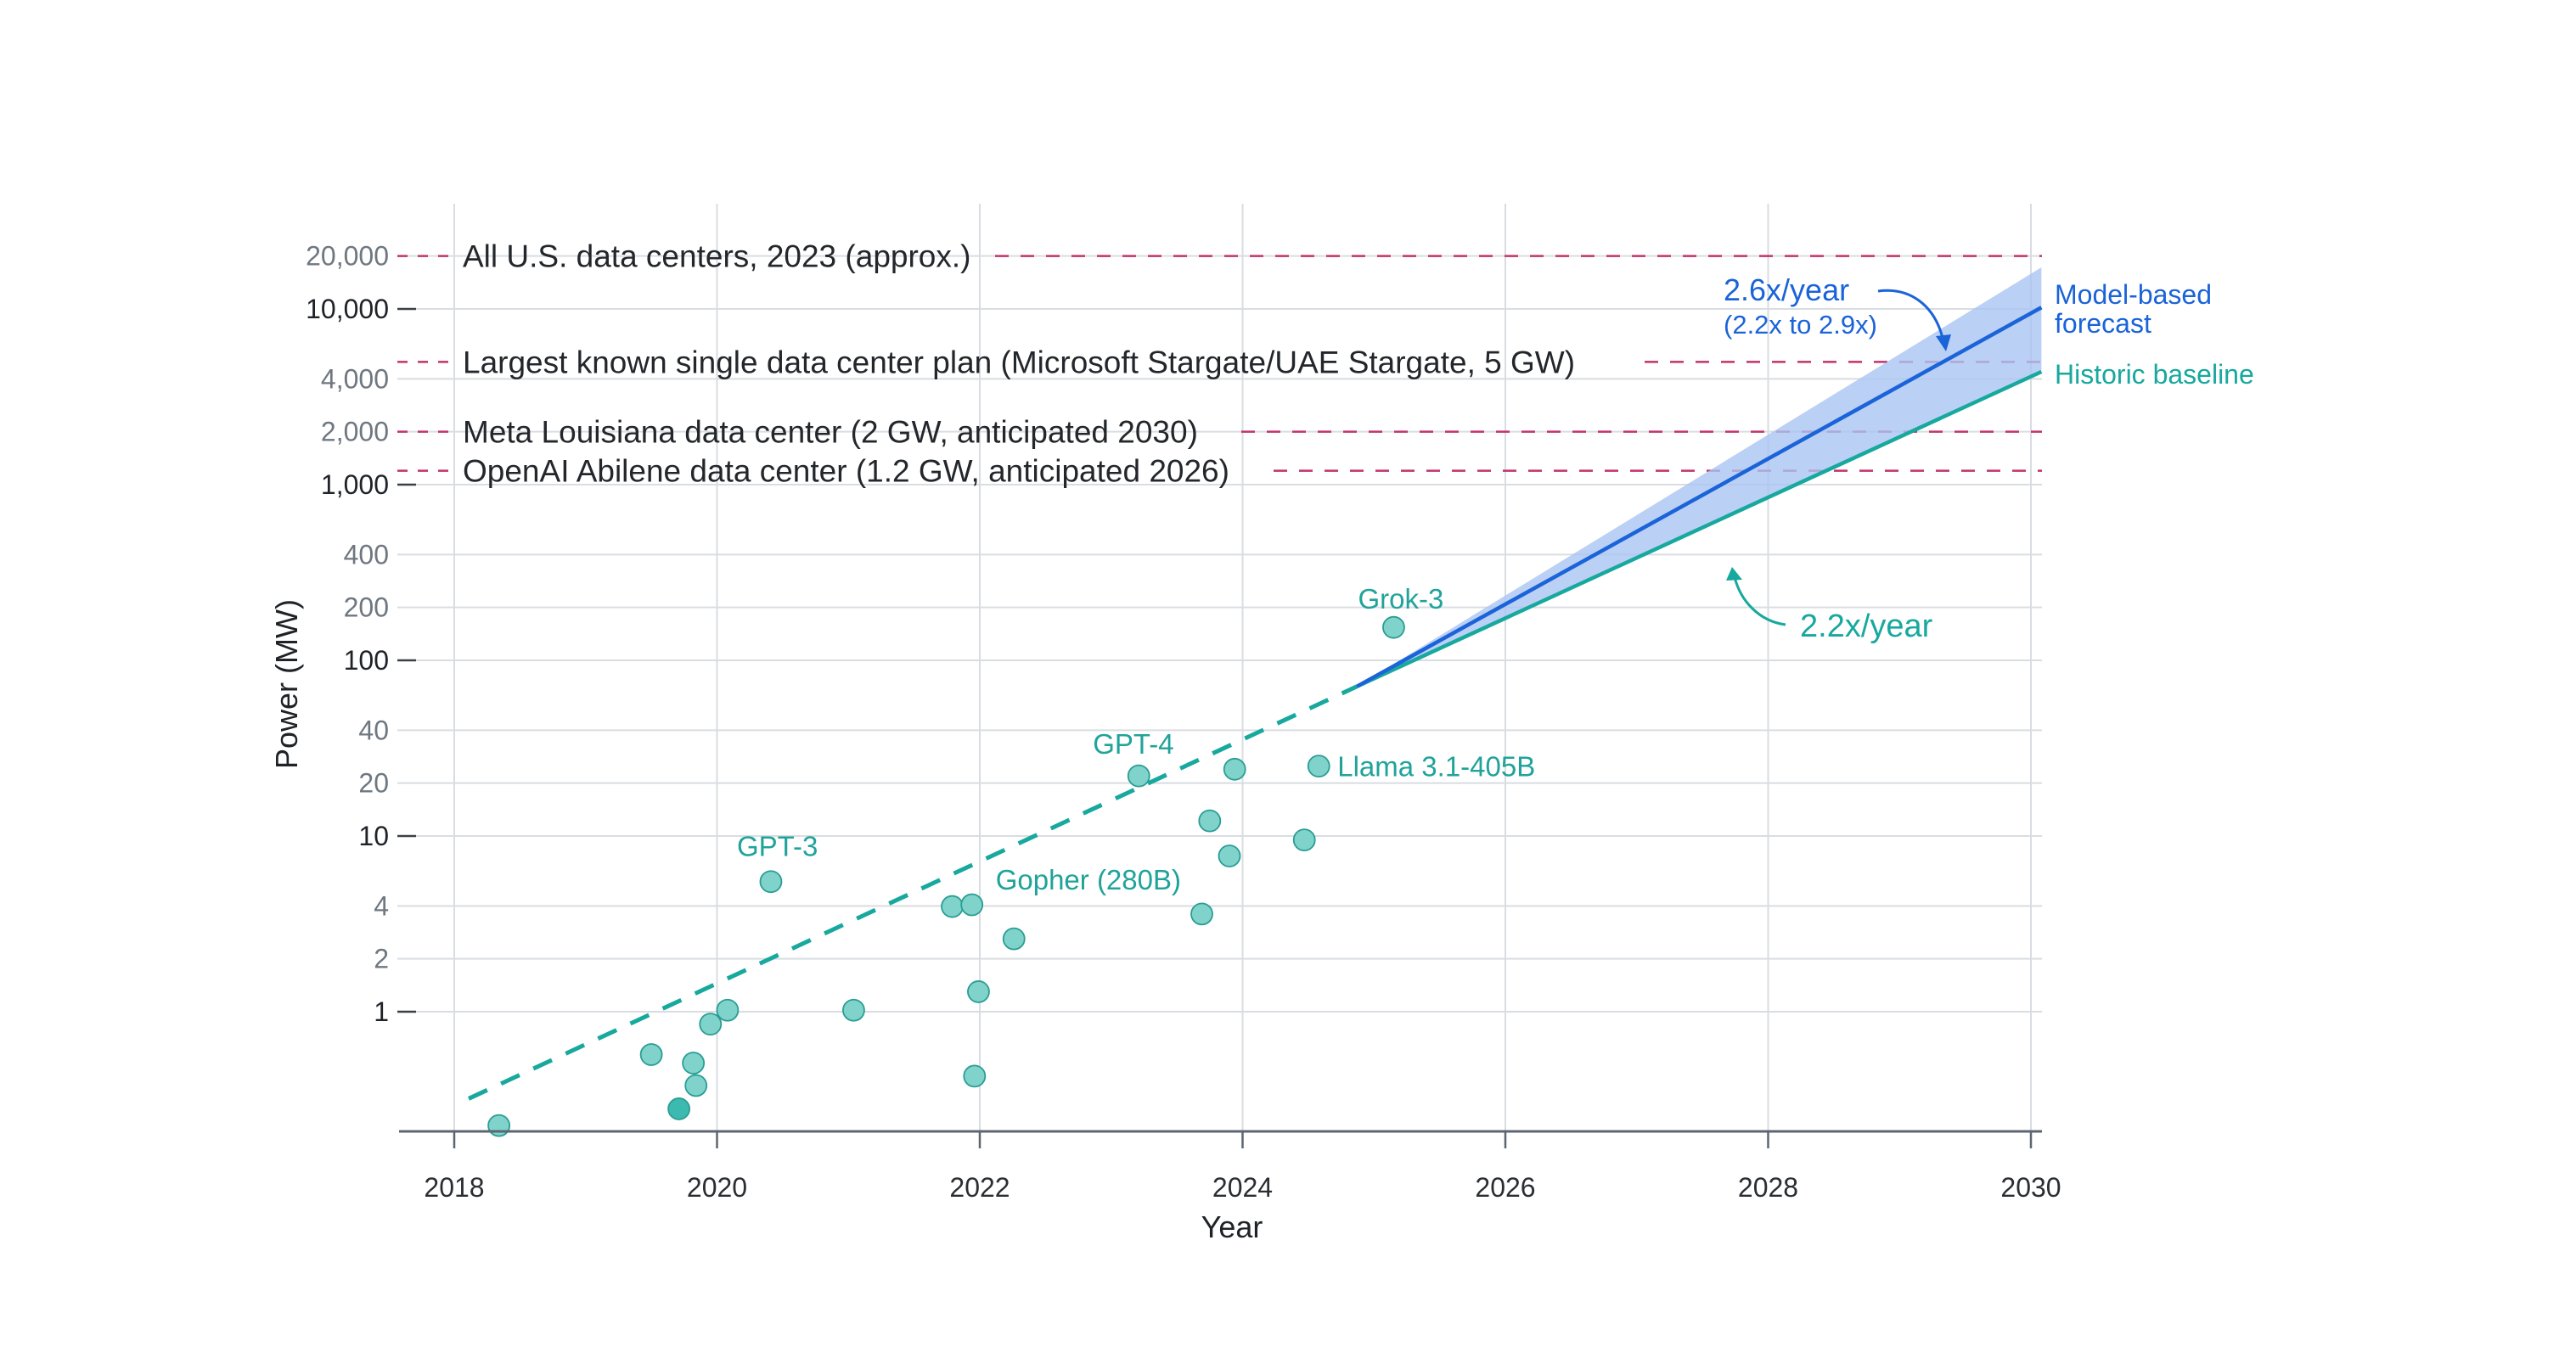 This screenshot has height=1358, width=2576. Describe the element at coordinates (1910, 314) in the screenshot. I see `forecast-arrow-icon` at that location.